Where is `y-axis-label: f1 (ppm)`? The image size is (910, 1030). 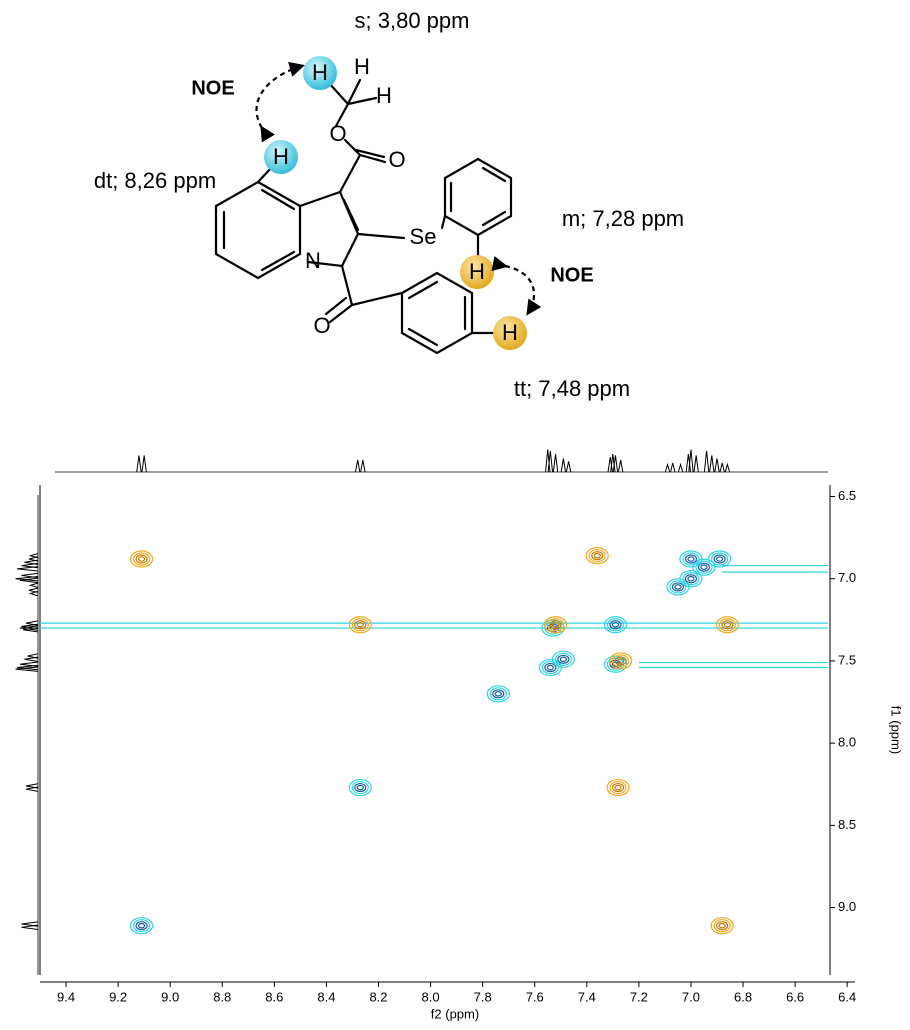 y-axis-label: f1 (ppm) is located at coordinates (896, 730).